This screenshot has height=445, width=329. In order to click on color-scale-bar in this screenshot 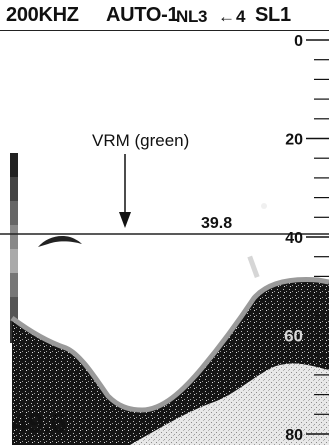, I will do `click(14, 248)`.